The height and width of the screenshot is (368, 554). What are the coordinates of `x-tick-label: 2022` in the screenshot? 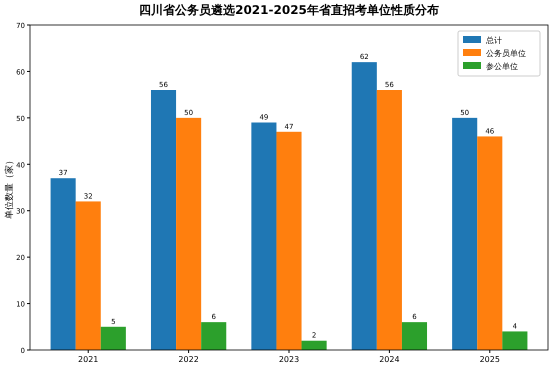 It's located at (188, 359).